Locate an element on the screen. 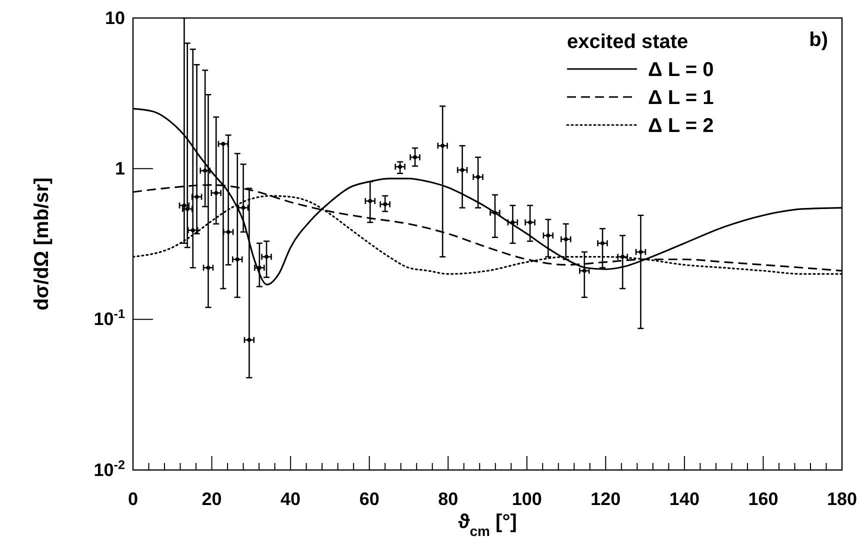 The image size is (866, 554). x-axis-title: ϑ$_{cm}$ [°] is located at coordinates (487, 525).